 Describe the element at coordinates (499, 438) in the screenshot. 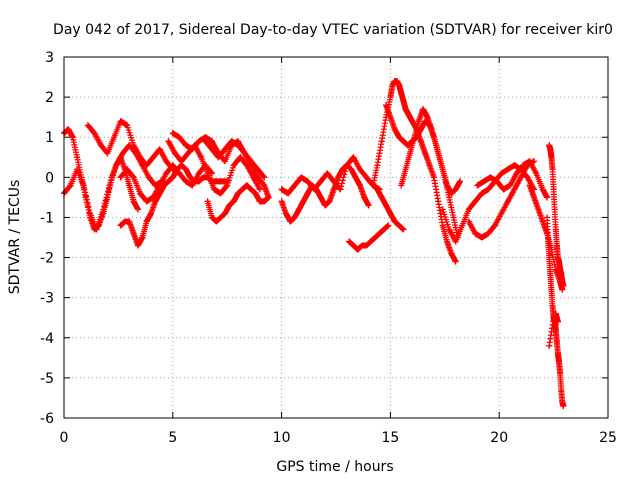

I see `x-tick-label: 20` at that location.